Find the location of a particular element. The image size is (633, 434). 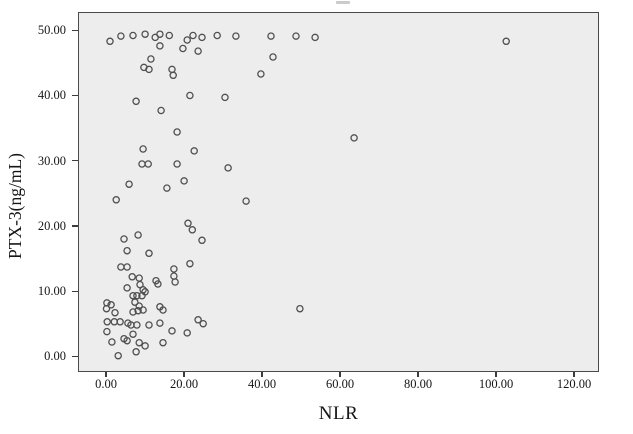

top-edge-artifact is located at coordinates (343, 2).